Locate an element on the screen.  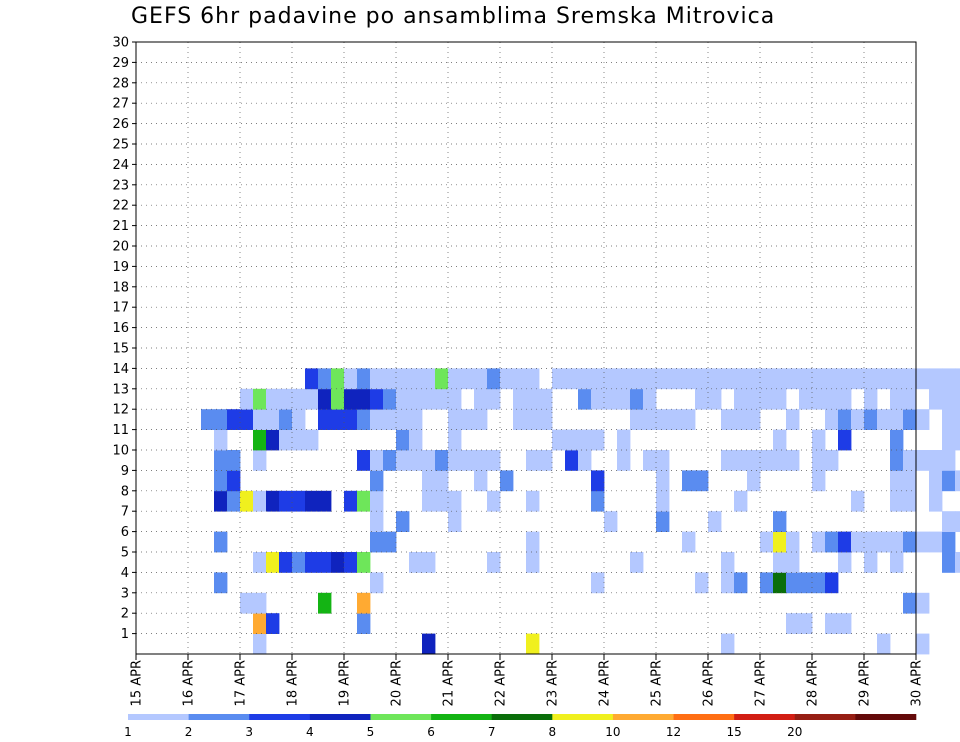
y-tick-label: 22 is located at coordinates (120, 206).